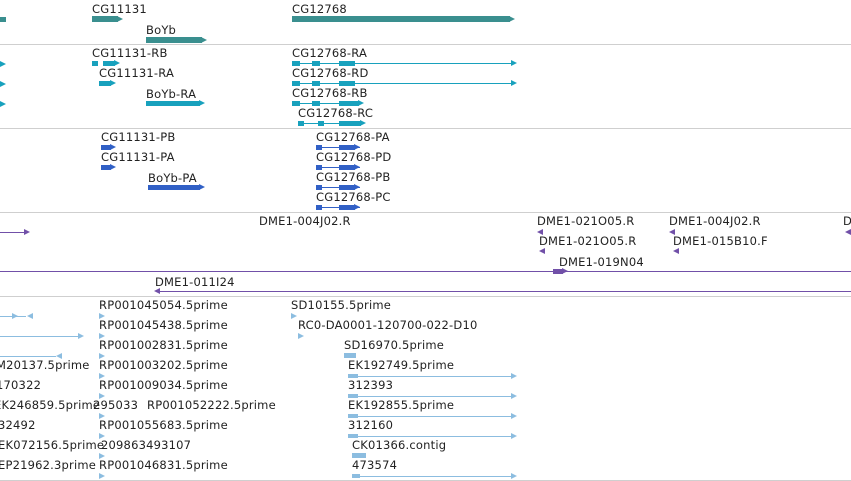  I want to click on est-label: SD16970.5prime, so click(394, 345).